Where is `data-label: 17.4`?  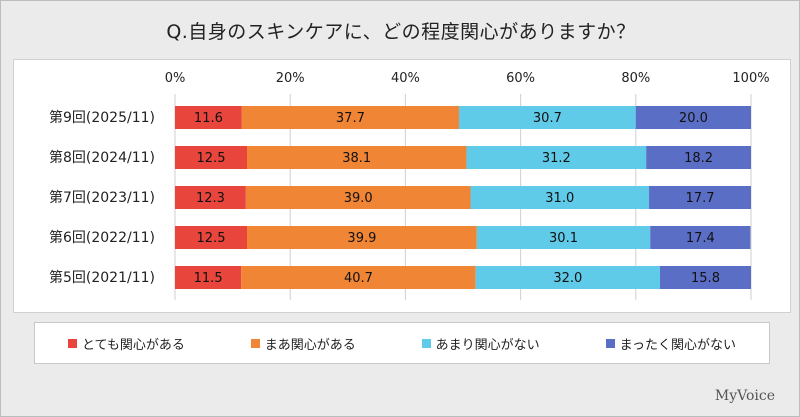
data-label: 17.4 is located at coordinates (700, 238).